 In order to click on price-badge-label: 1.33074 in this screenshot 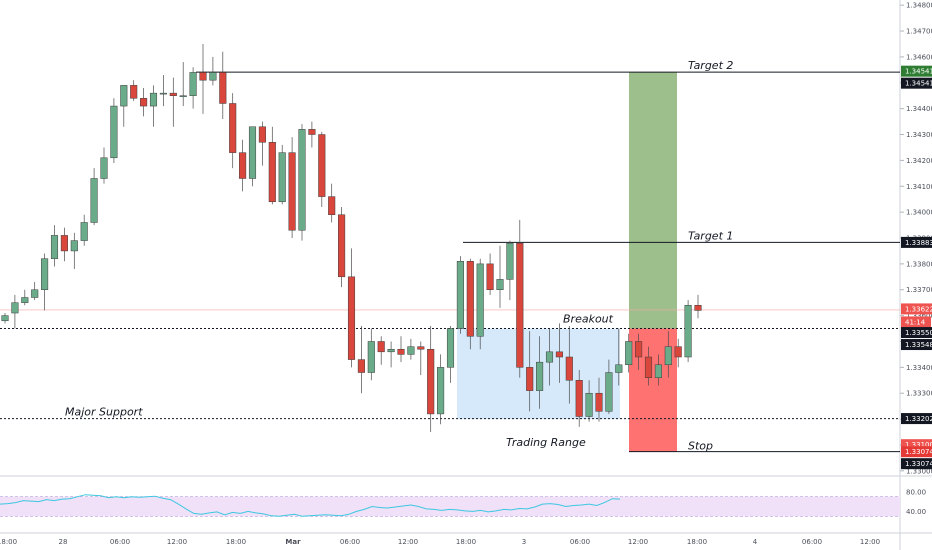, I will do `click(918, 464)`.